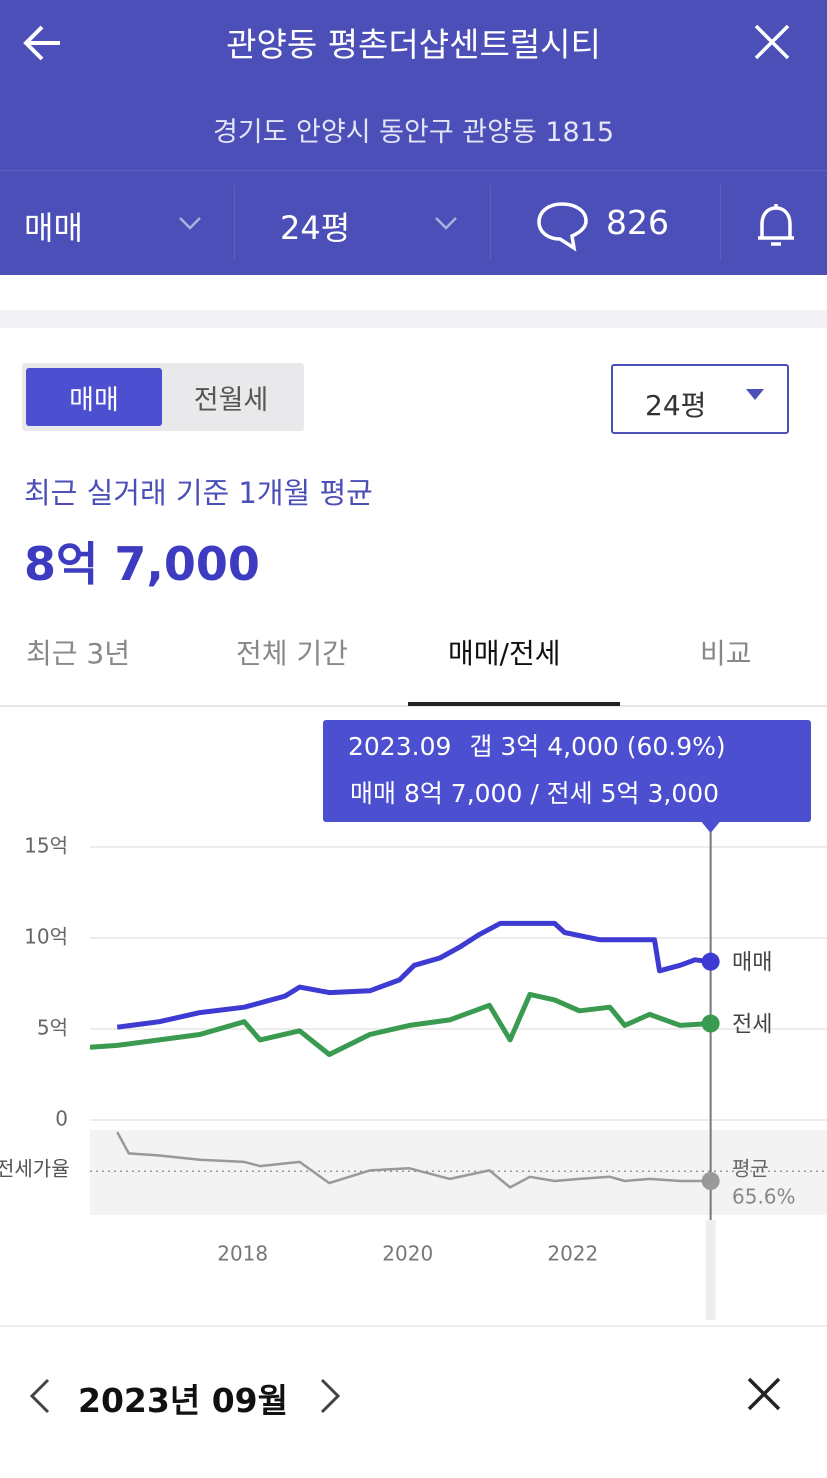 Image resolution: width=827 pixels, height=1478 pixels. I want to click on size-select: 24평, so click(700, 399).